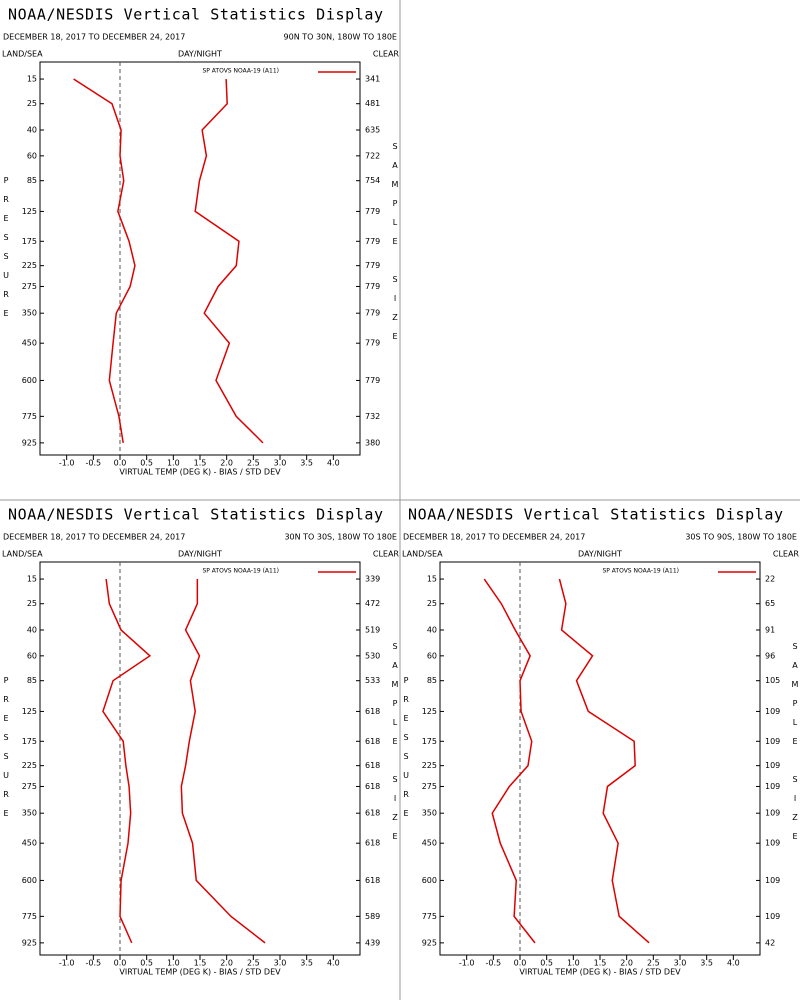 This screenshot has width=800, height=1000. I want to click on sample-size: 22, so click(770, 579).